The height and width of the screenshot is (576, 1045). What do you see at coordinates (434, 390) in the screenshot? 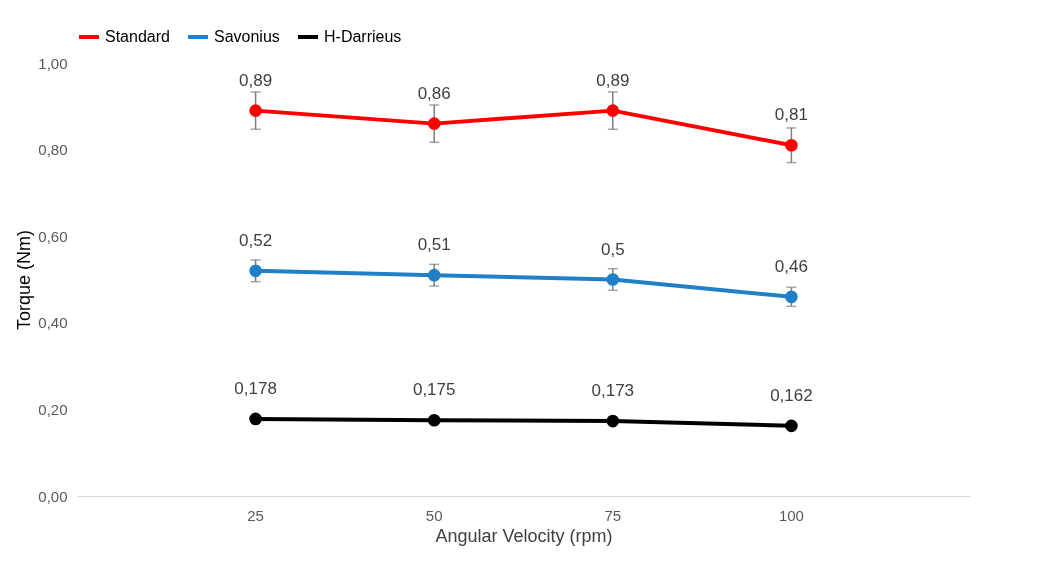
I see `data-label: 0,175` at bounding box center [434, 390].